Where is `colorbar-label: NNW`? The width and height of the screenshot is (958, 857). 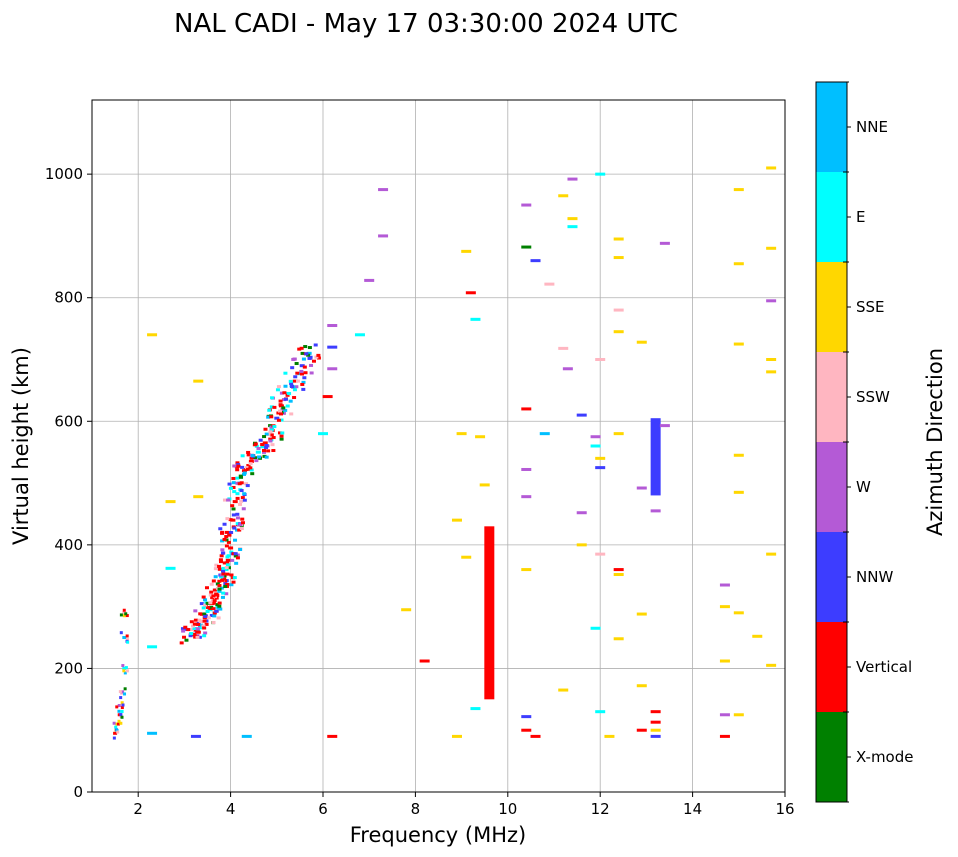 colorbar-label: NNW is located at coordinates (874, 577).